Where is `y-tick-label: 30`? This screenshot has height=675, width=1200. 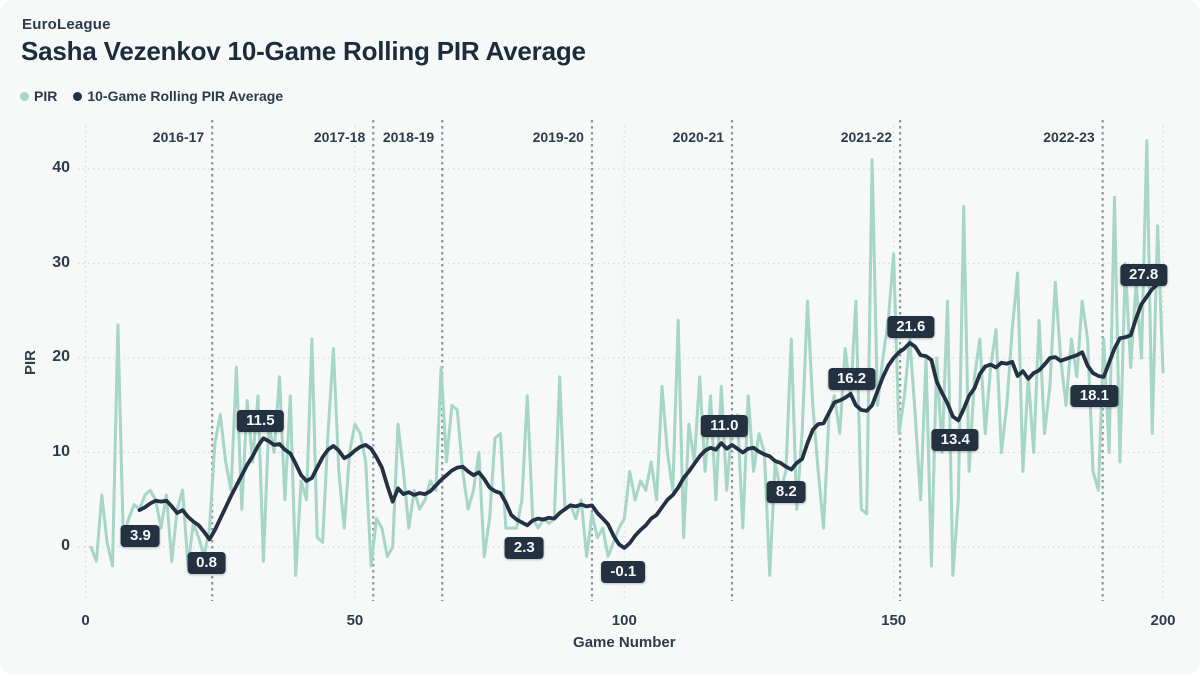 y-tick-label: 30 is located at coordinates (61, 262).